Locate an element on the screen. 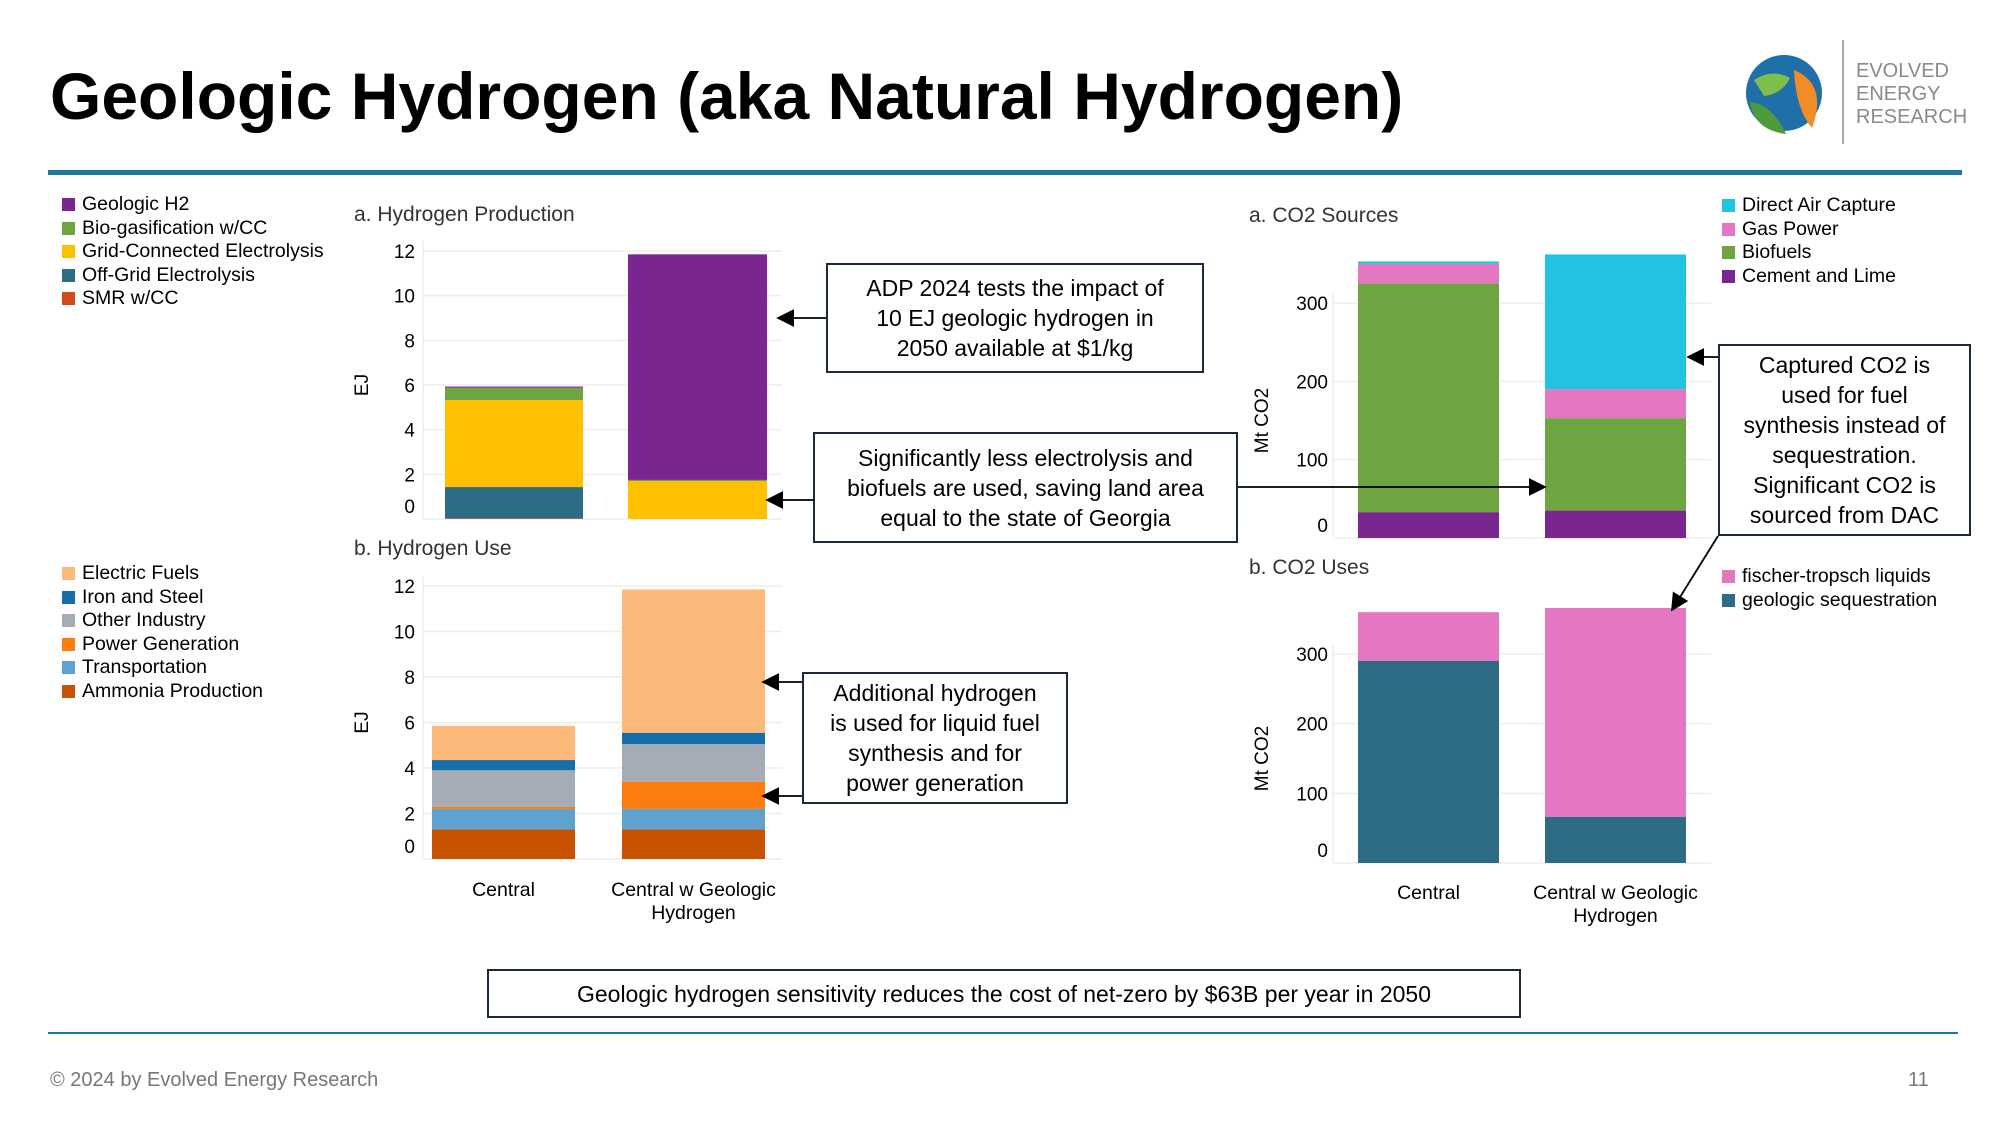  chart-title: a. Hydrogen Production is located at coordinates (464, 214).